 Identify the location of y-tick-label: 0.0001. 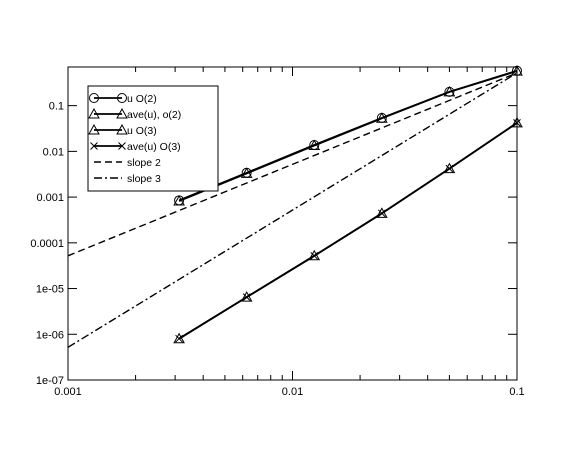
(47, 244).